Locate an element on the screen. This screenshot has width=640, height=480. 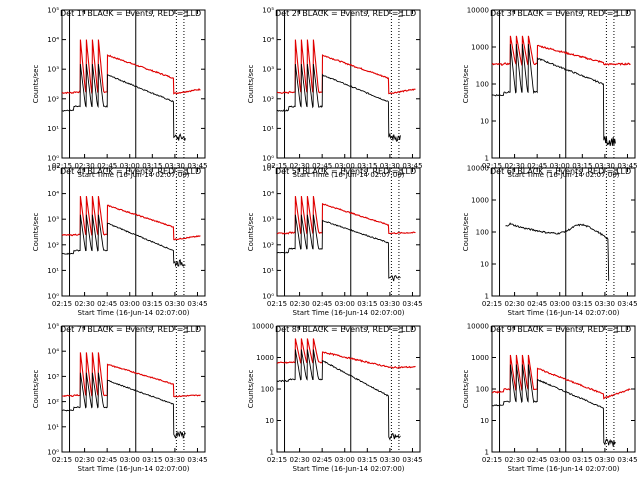
chart-title: Det 8f BLACK = Events, RED = LLD is located at coordinates (345, 329).